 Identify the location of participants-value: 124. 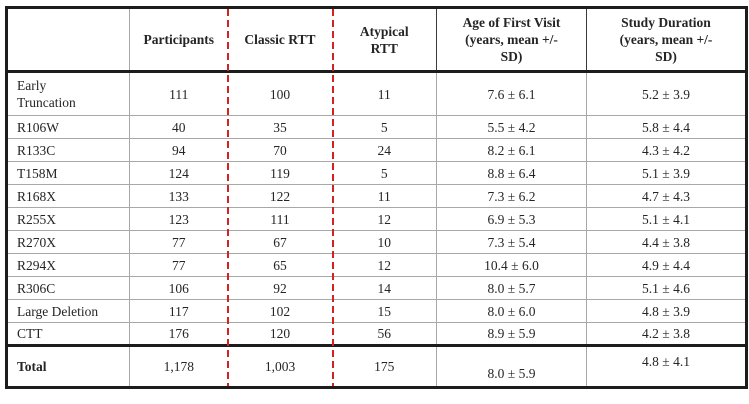
(178, 173).